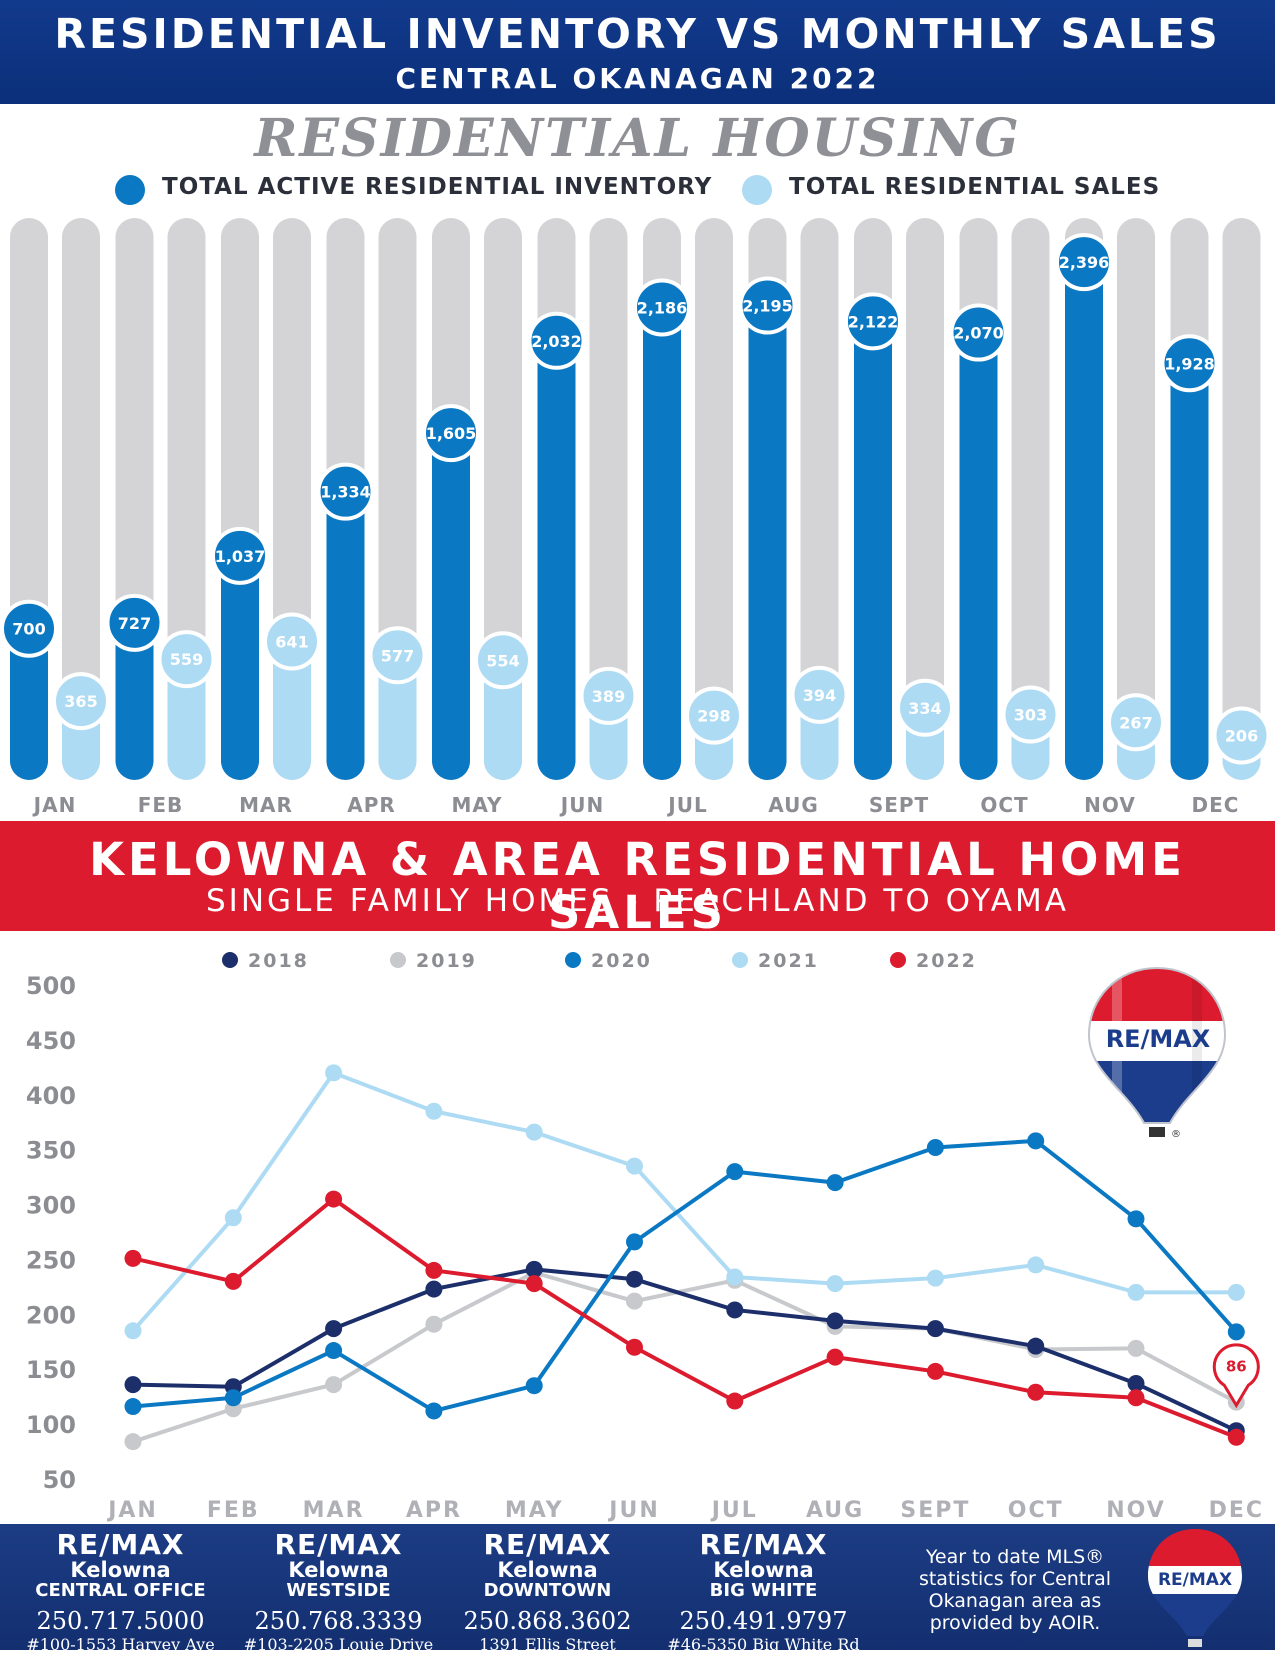  I want to click on month-label: JUL, so click(686, 805).